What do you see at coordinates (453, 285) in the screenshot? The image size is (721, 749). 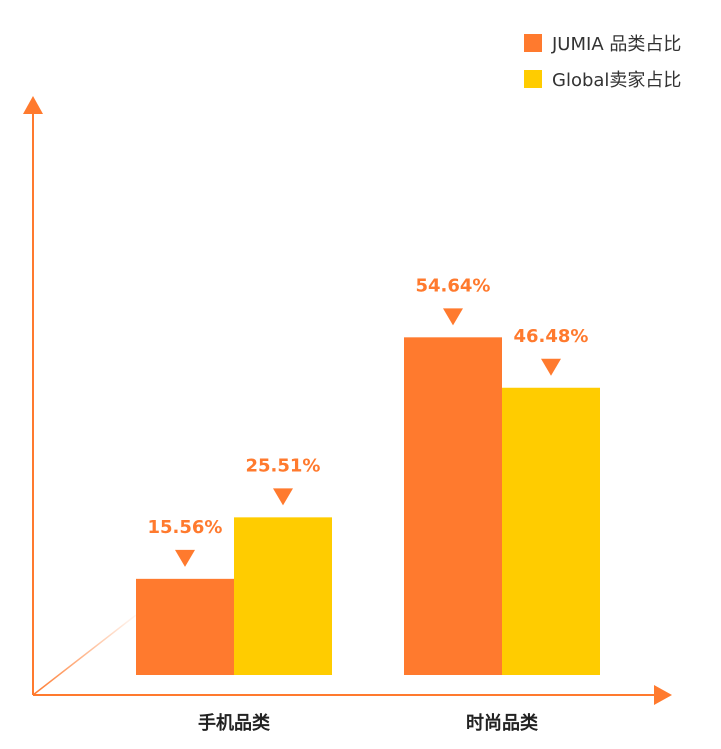 I see `value-label-2-series-1: 54.64%` at bounding box center [453, 285].